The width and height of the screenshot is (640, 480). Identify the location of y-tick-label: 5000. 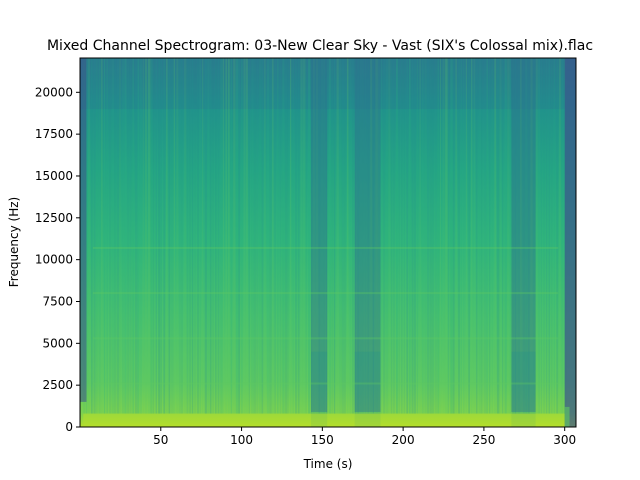
(57, 343).